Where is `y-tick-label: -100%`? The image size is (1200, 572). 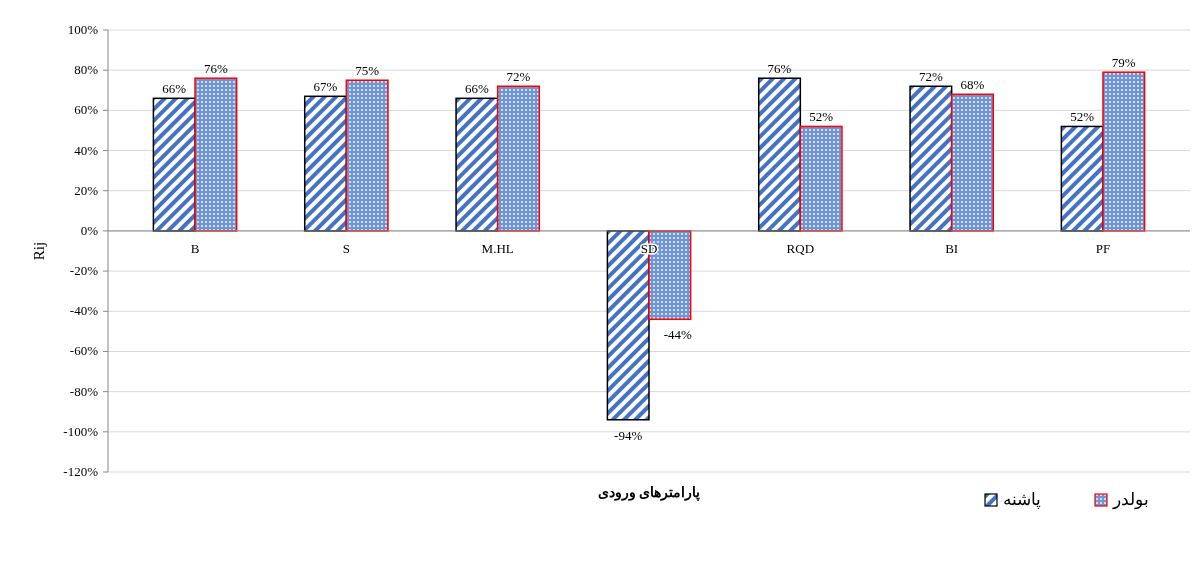 y-tick-label: -100% is located at coordinates (81, 431).